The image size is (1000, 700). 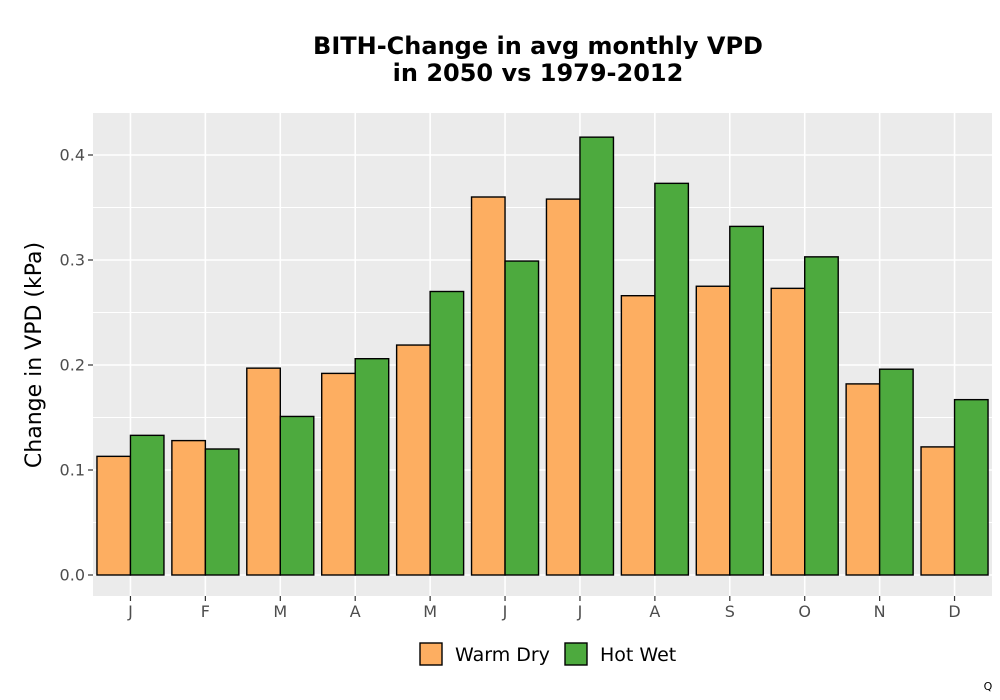 What do you see at coordinates (880, 611) in the screenshot?
I see `x-tick-label: N` at bounding box center [880, 611].